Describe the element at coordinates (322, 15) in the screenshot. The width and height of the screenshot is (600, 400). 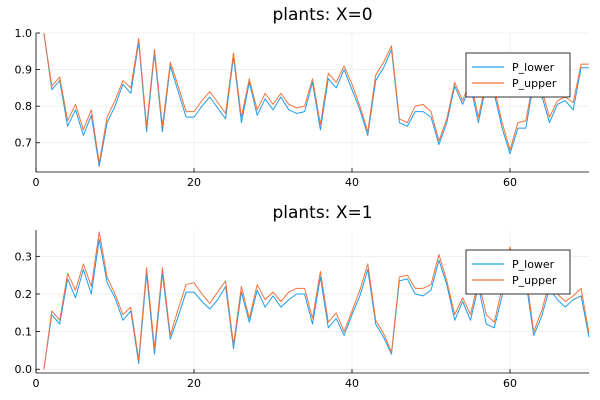
I see `chart-title: plants: X=0` at that location.